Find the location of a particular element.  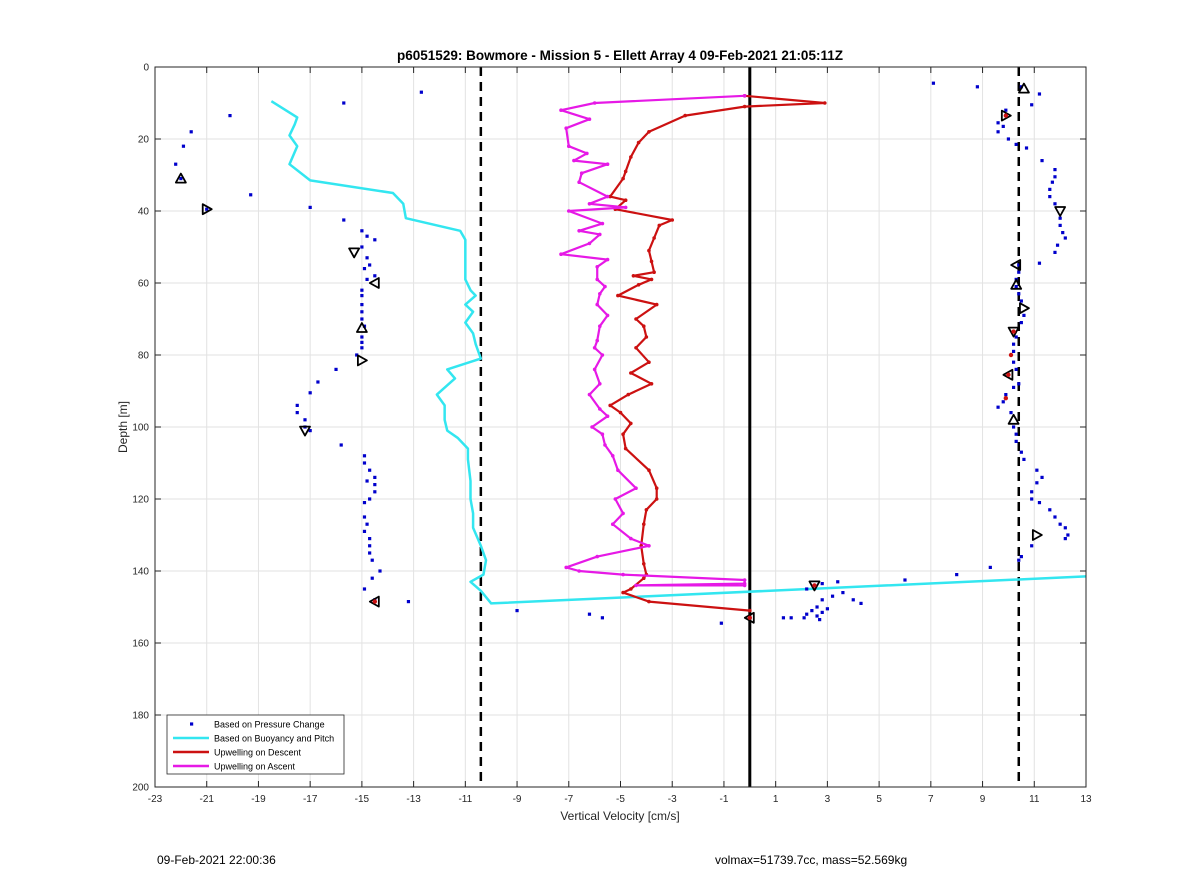

y-tick-label: 60 is located at coordinates (144, 284).